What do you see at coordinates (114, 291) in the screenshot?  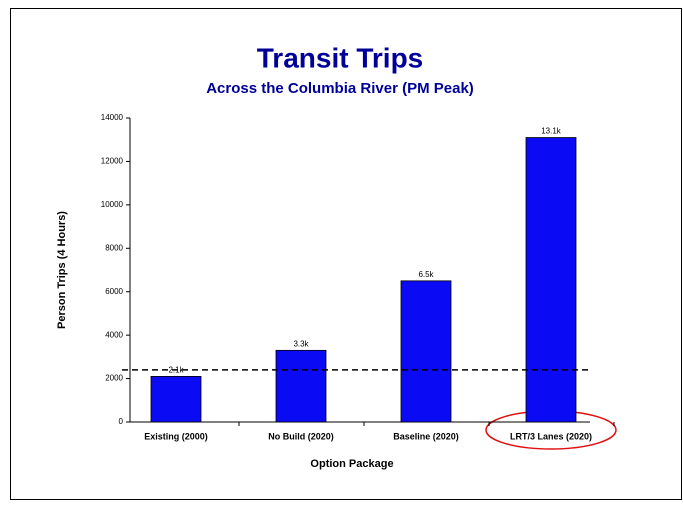 I see `y-tick-label: 6000` at bounding box center [114, 291].